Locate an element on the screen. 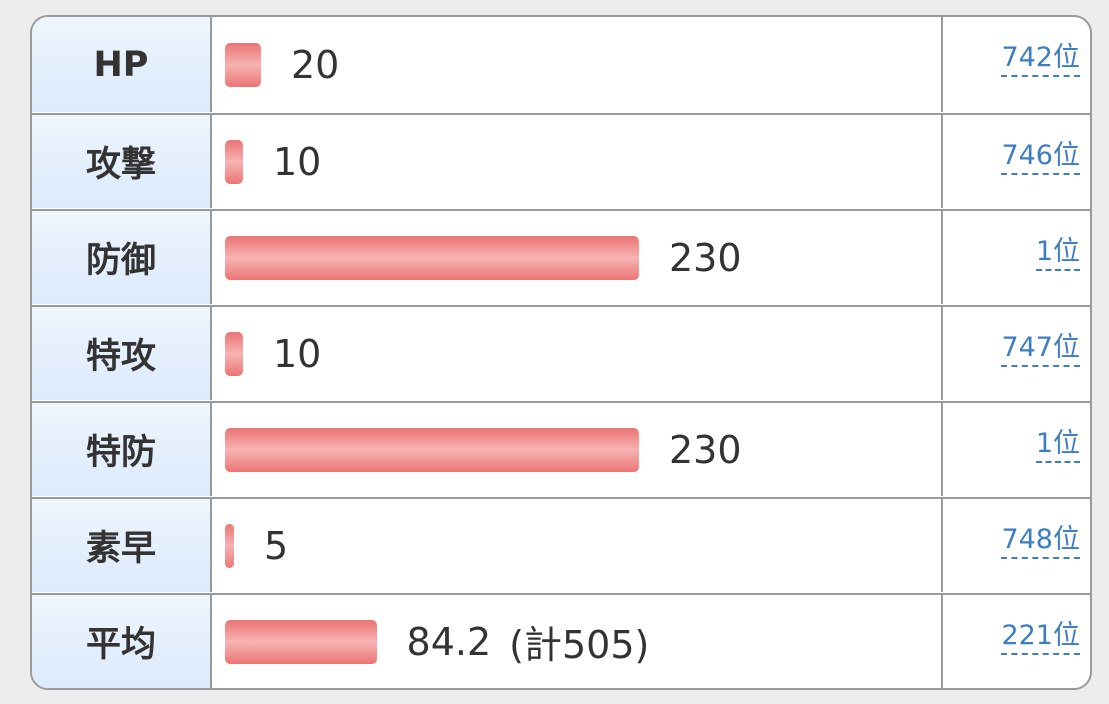 The image size is (1109, 704). table-row: 素早 5 748位 is located at coordinates (561, 544).